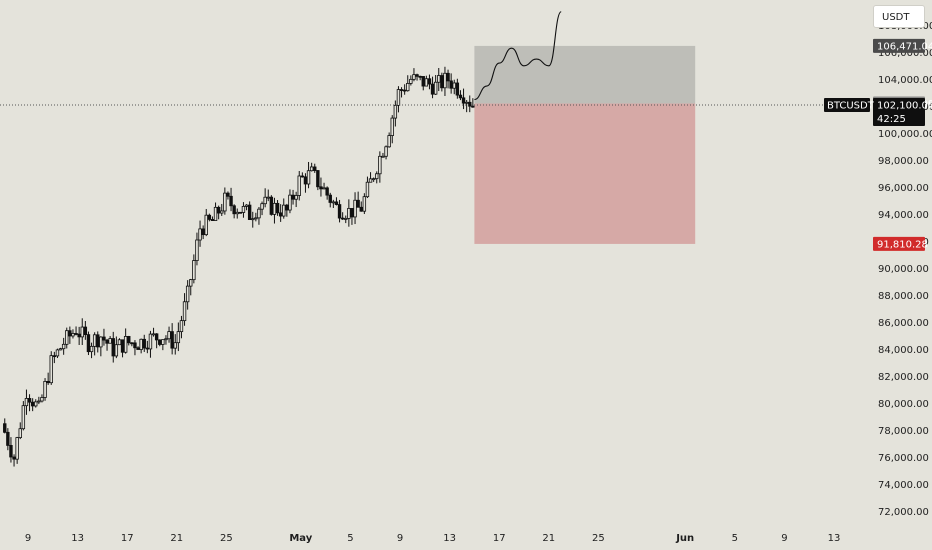 This screenshot has width=932, height=550. Describe the element at coordinates (127, 538) in the screenshot. I see `x-tick-label: 17` at that location.